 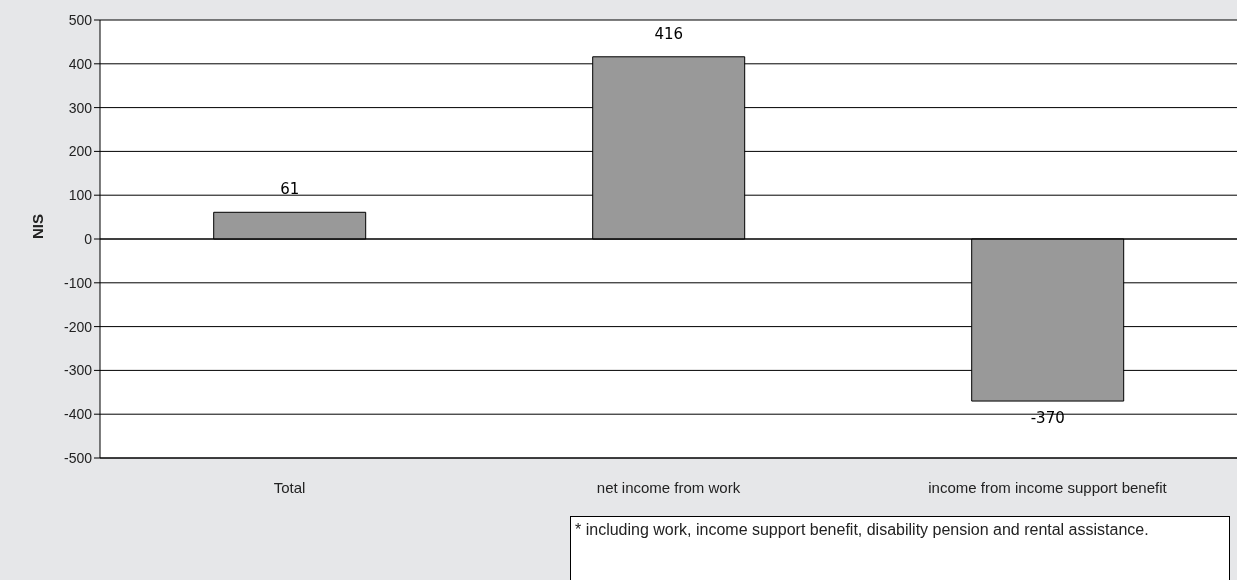 What do you see at coordinates (290, 189) in the screenshot?
I see `data-label: 61` at bounding box center [290, 189].